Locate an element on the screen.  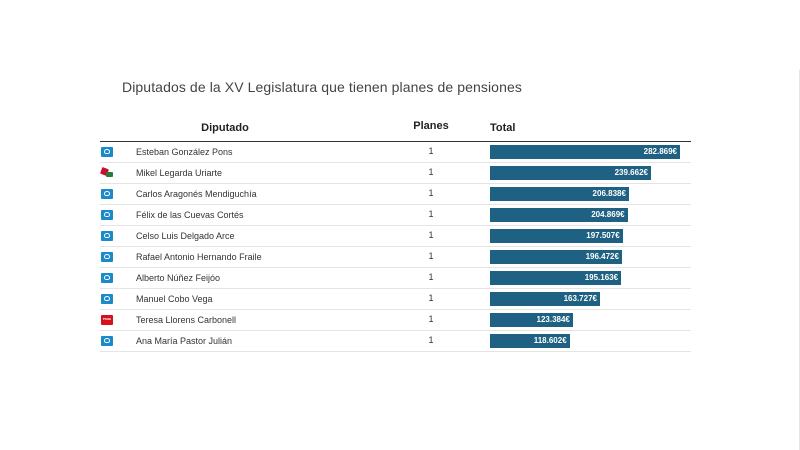
column-header-diputado: Diputado is located at coordinates (225, 128).